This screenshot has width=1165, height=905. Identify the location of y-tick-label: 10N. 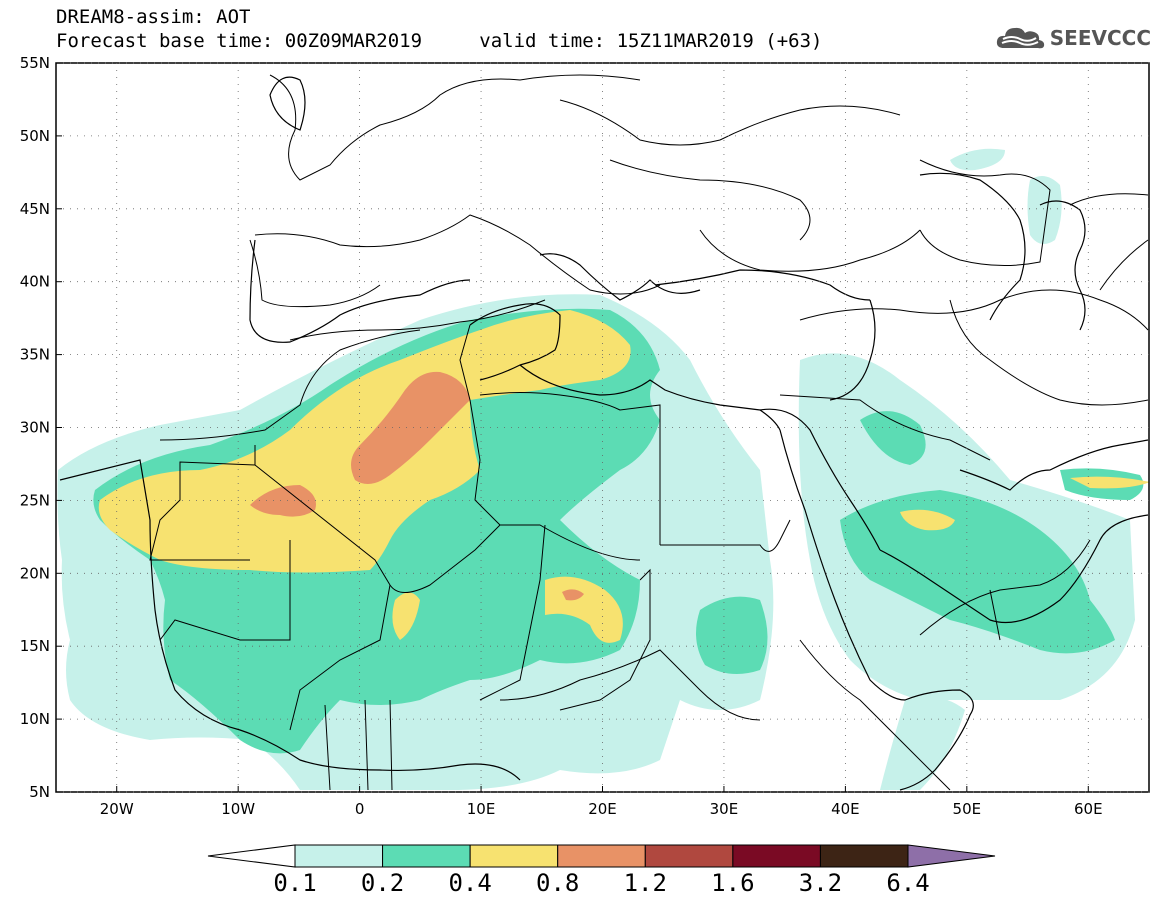
(35, 719).